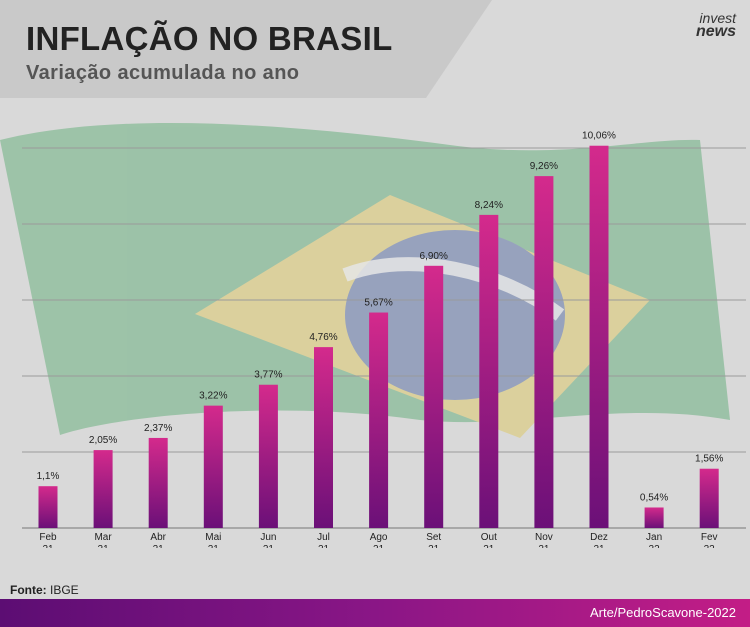  What do you see at coordinates (323, 337) in the screenshot?
I see `value-label: 4,76%` at bounding box center [323, 337].